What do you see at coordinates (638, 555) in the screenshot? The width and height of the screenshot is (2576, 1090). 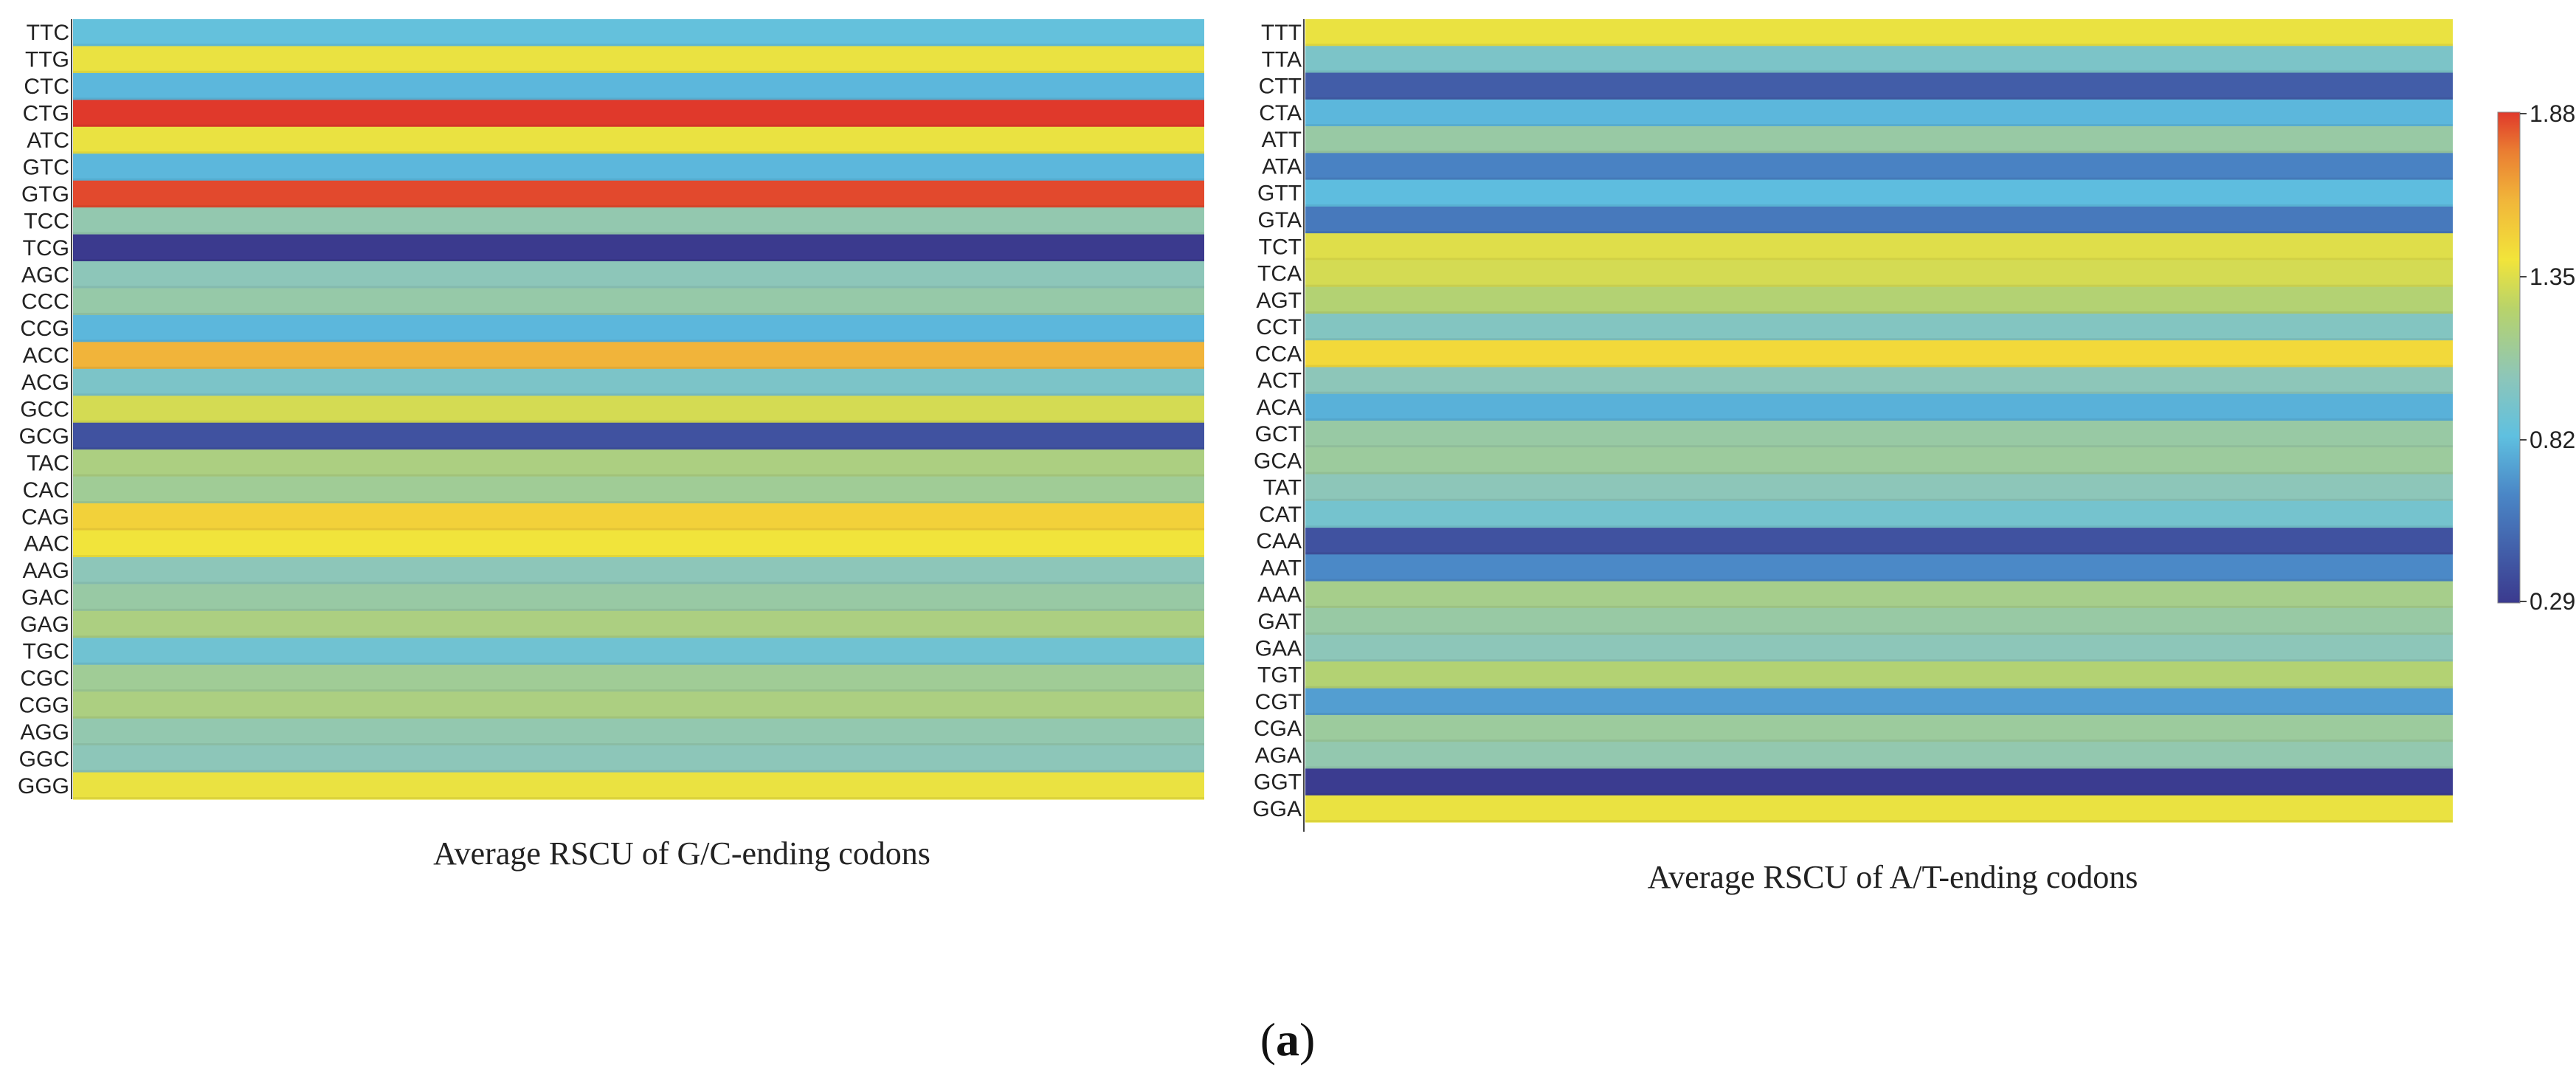 I see `gc-cell-edge-aac` at bounding box center [638, 555].